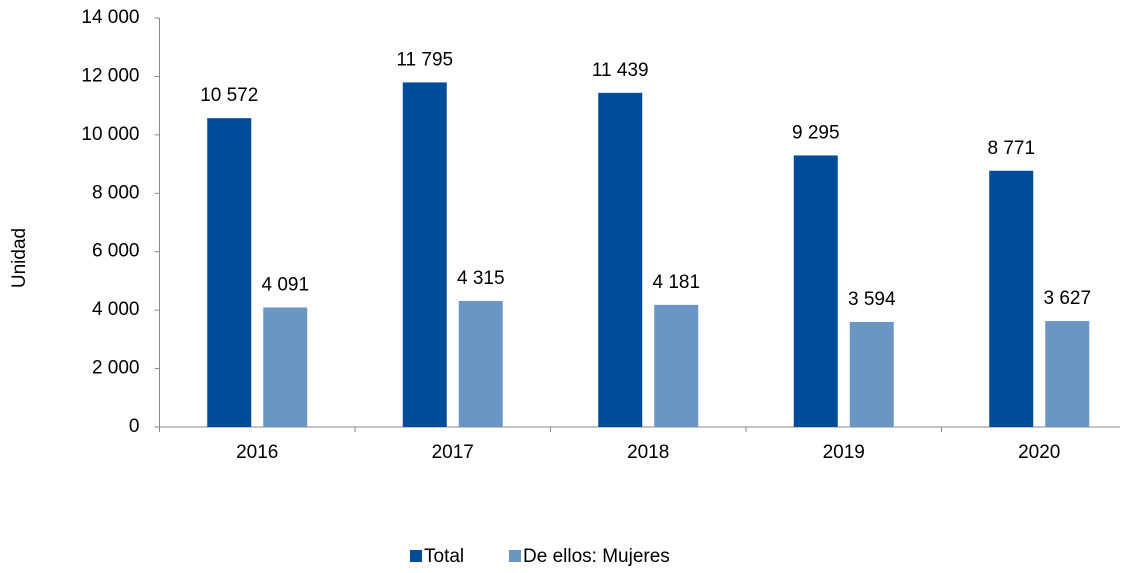  Describe the element at coordinates (110, 17) in the screenshot. I see `y-tick-label: 14 000` at that location.